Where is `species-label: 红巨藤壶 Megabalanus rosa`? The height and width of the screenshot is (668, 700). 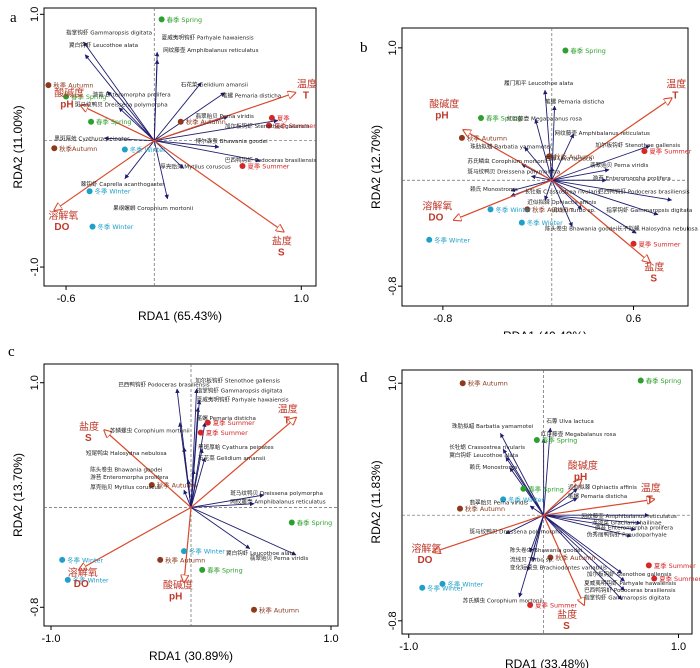
species-label: 红巨藤壶 Megabalanus rosa is located at coordinates (544, 119).